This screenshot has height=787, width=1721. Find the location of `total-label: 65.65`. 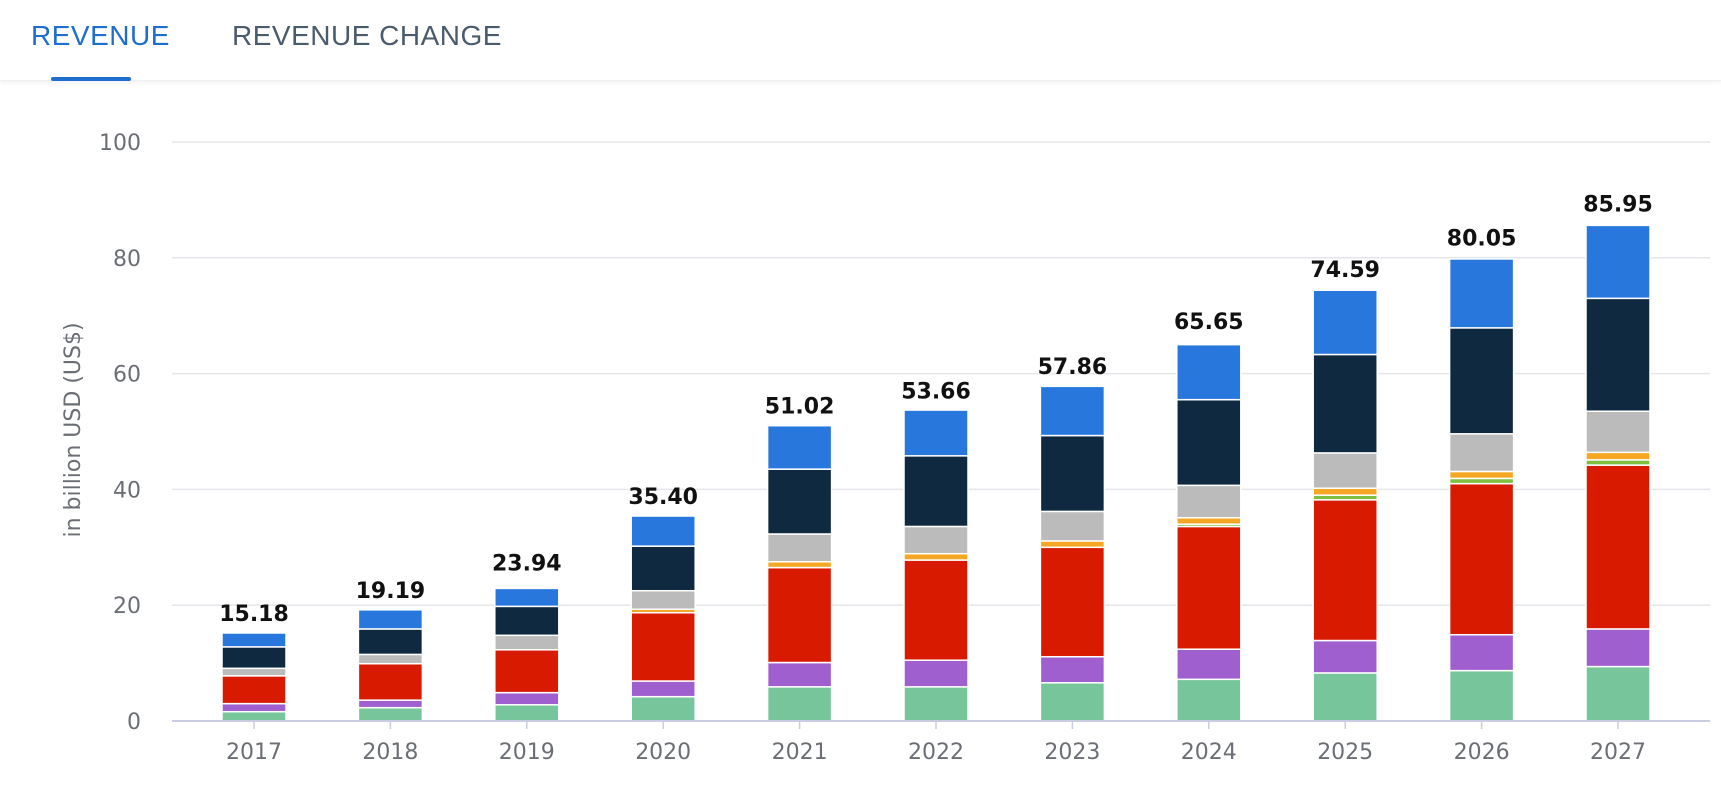

total-label: 65.65 is located at coordinates (1209, 322).